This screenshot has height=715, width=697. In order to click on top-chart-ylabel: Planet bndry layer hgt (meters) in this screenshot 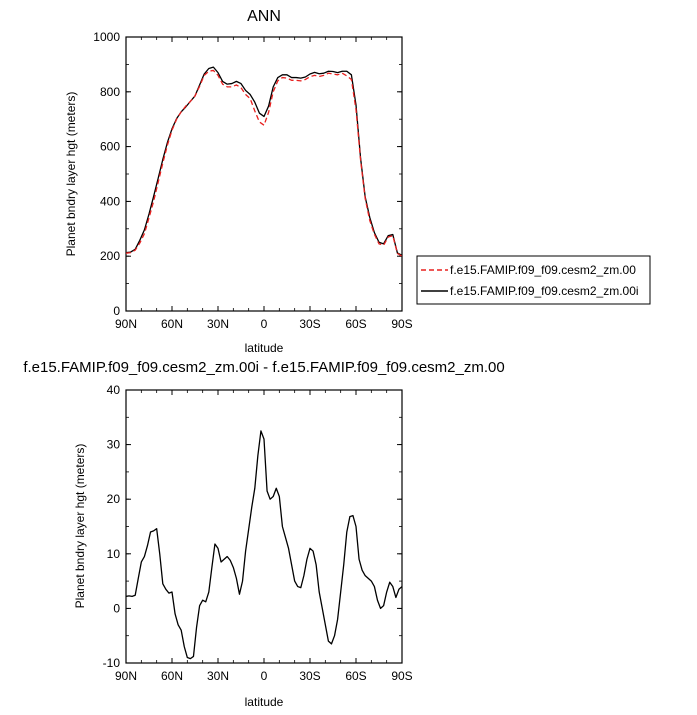, I will do `click(71, 174)`.